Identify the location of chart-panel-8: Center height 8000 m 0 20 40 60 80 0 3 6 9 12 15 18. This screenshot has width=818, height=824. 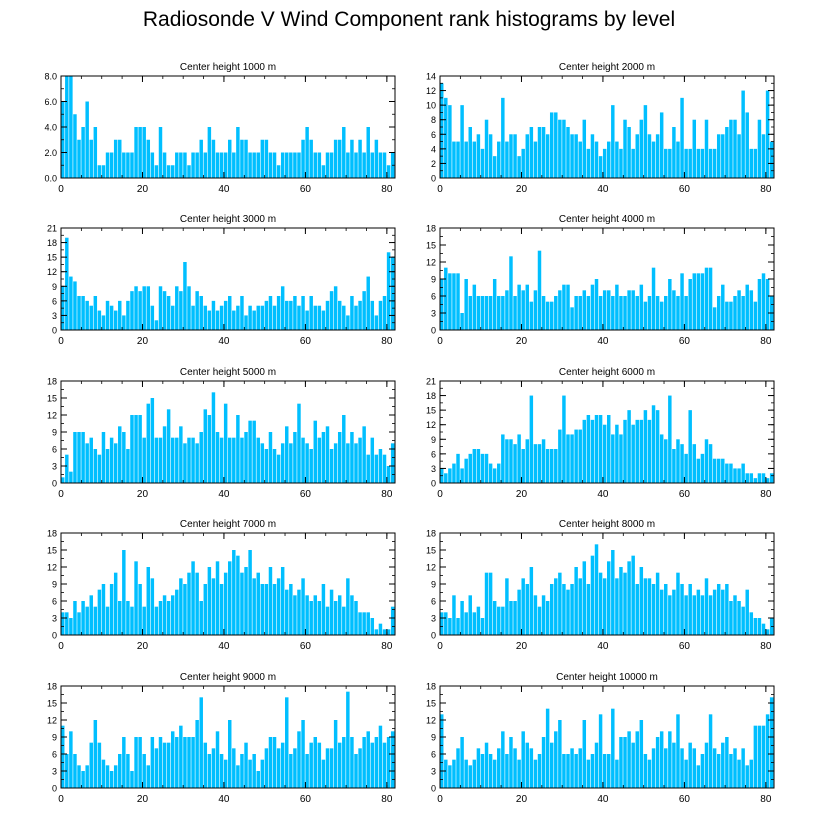
(600, 585).